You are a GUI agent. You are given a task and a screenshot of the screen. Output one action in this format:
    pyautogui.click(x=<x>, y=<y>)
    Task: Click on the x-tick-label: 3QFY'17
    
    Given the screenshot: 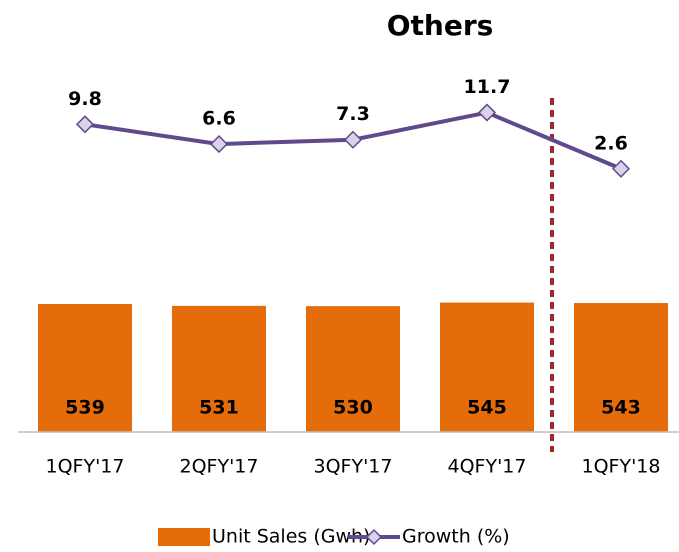 What is the action you would take?
    pyautogui.click(x=353, y=467)
    